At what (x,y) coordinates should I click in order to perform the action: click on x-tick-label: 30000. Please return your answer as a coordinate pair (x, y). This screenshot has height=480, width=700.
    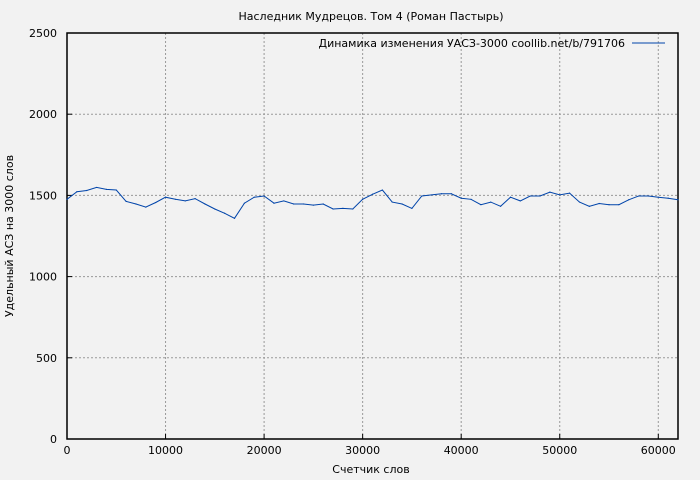
    Looking at the image, I should click on (362, 450).